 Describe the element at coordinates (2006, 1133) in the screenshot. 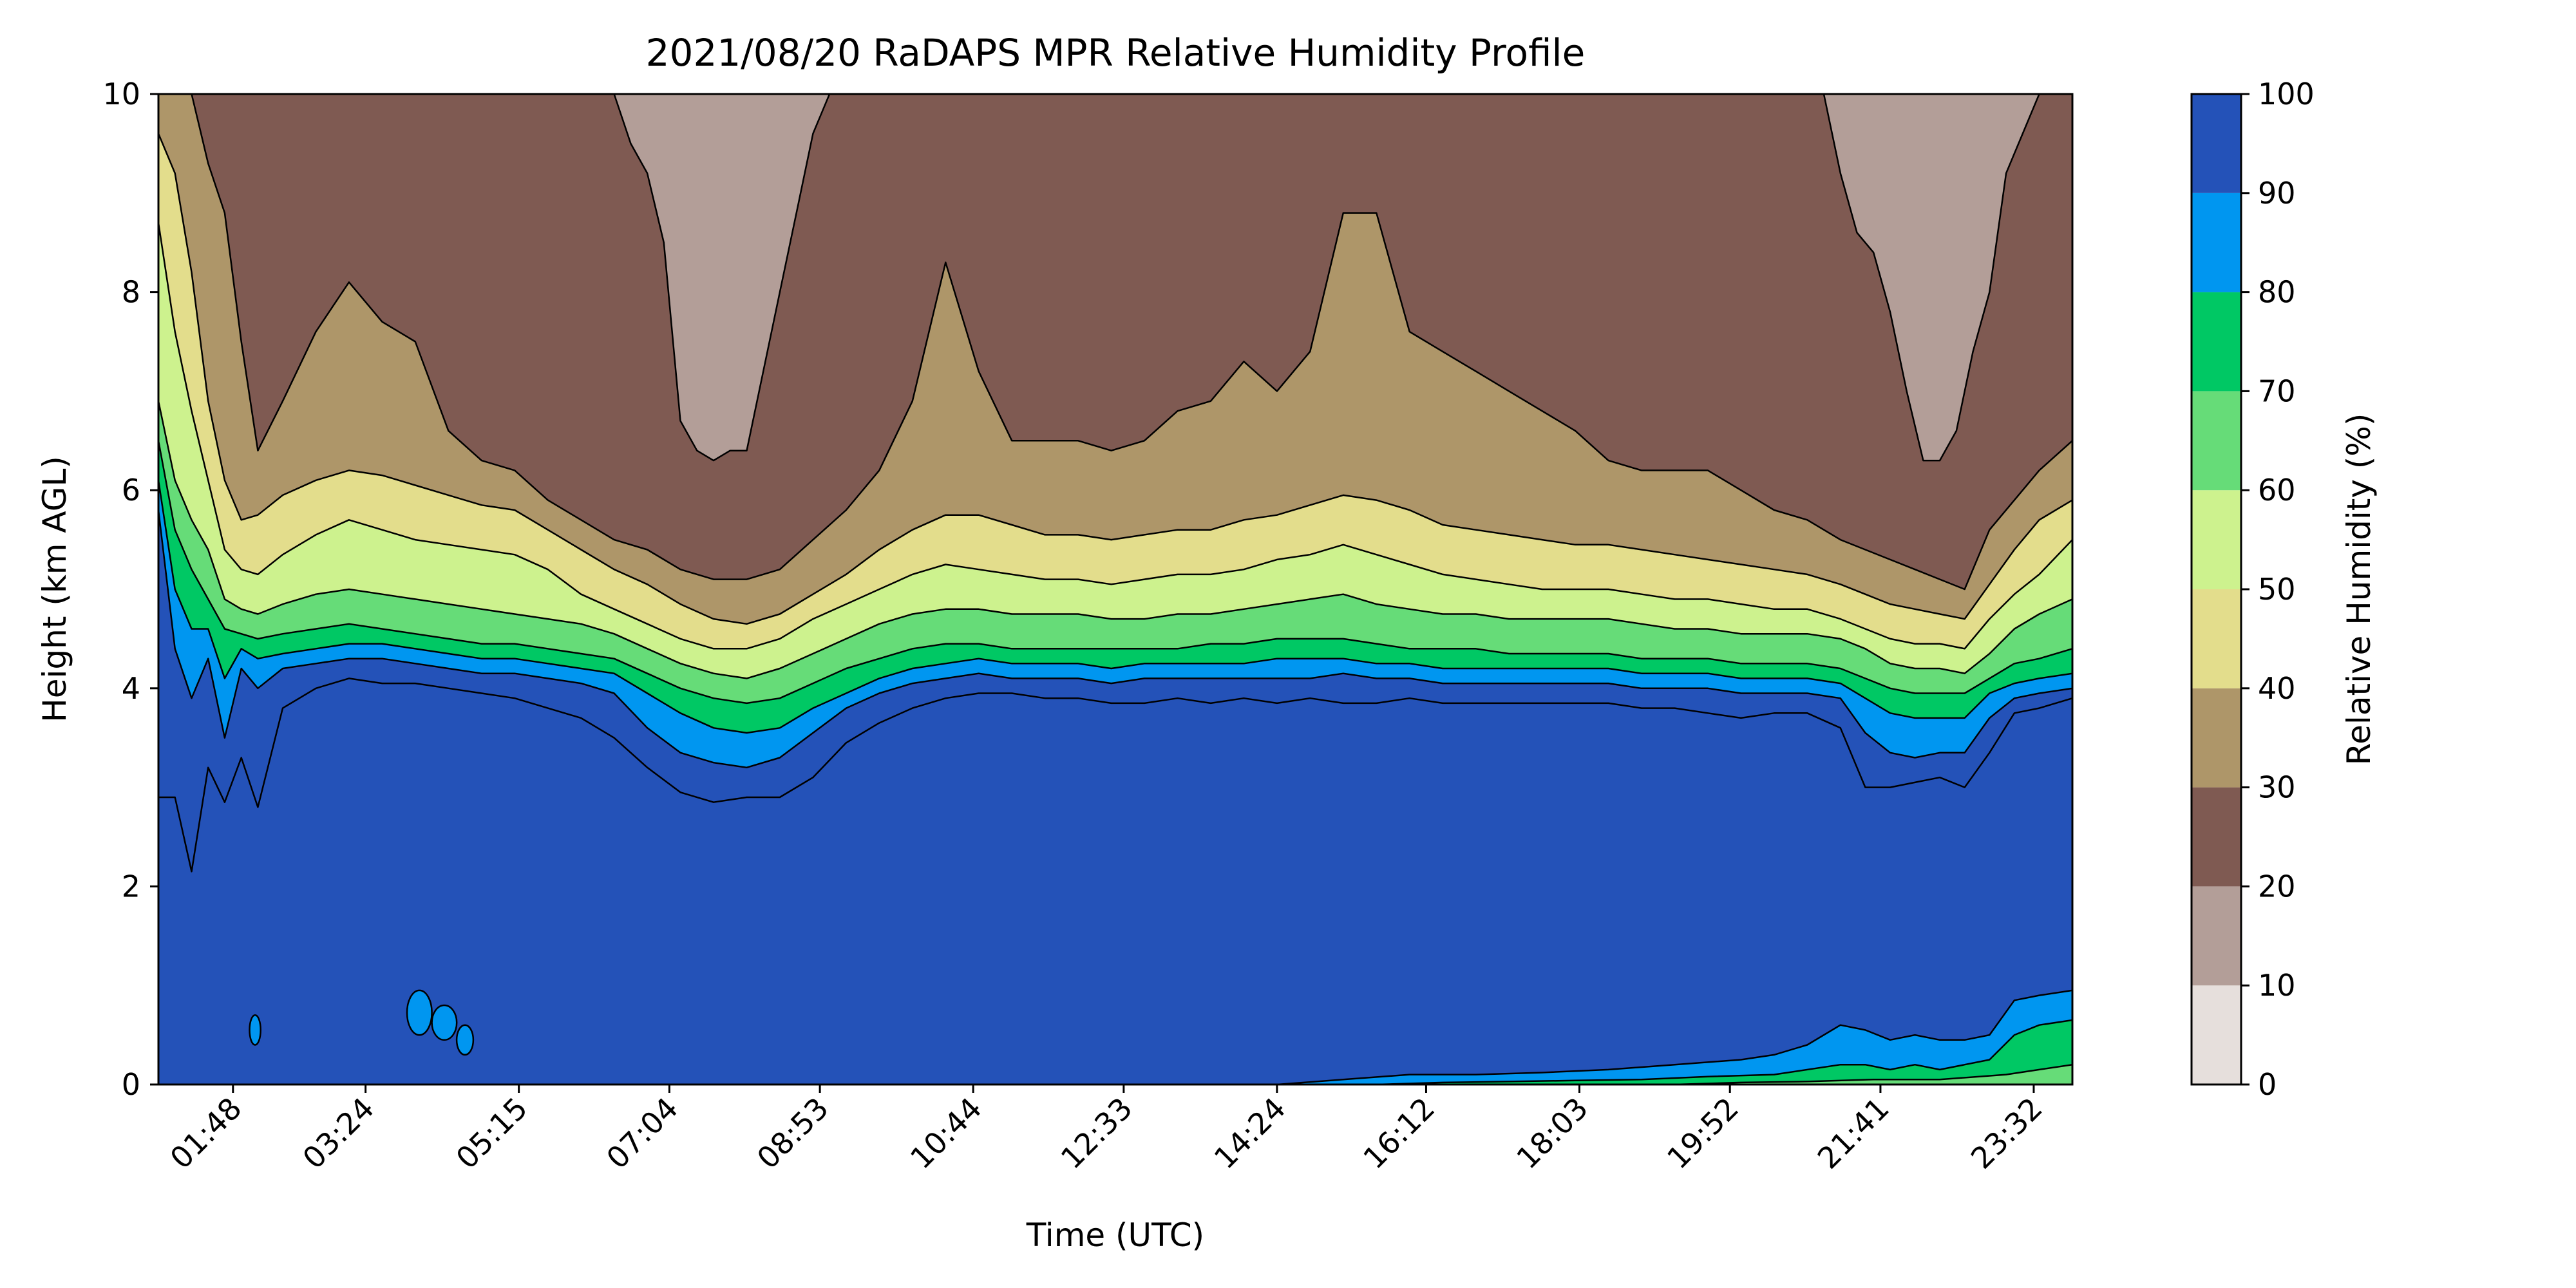

I see `x-tick-label: 23:32` at that location.